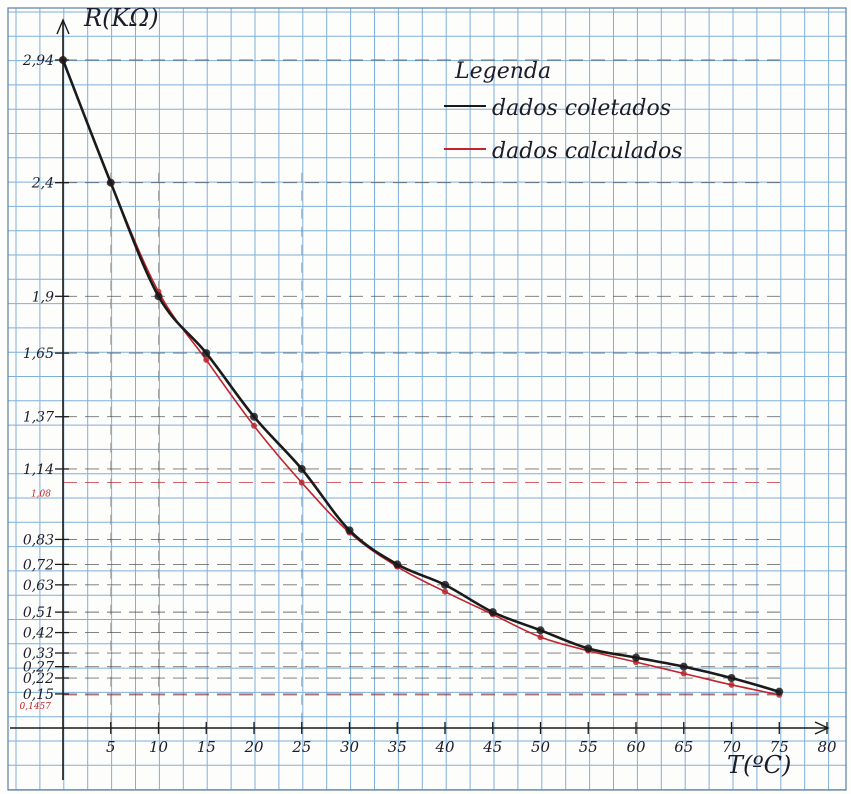 This screenshot has height=794, width=851. What do you see at coordinates (301, 747) in the screenshot?
I see `x-tick-label: 25` at bounding box center [301, 747].